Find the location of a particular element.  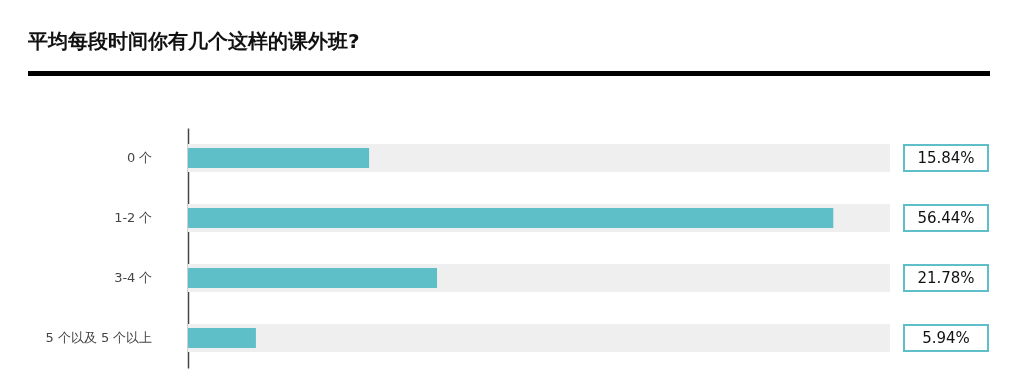

y-tick-label: 1-2 个 is located at coordinates (133, 217).